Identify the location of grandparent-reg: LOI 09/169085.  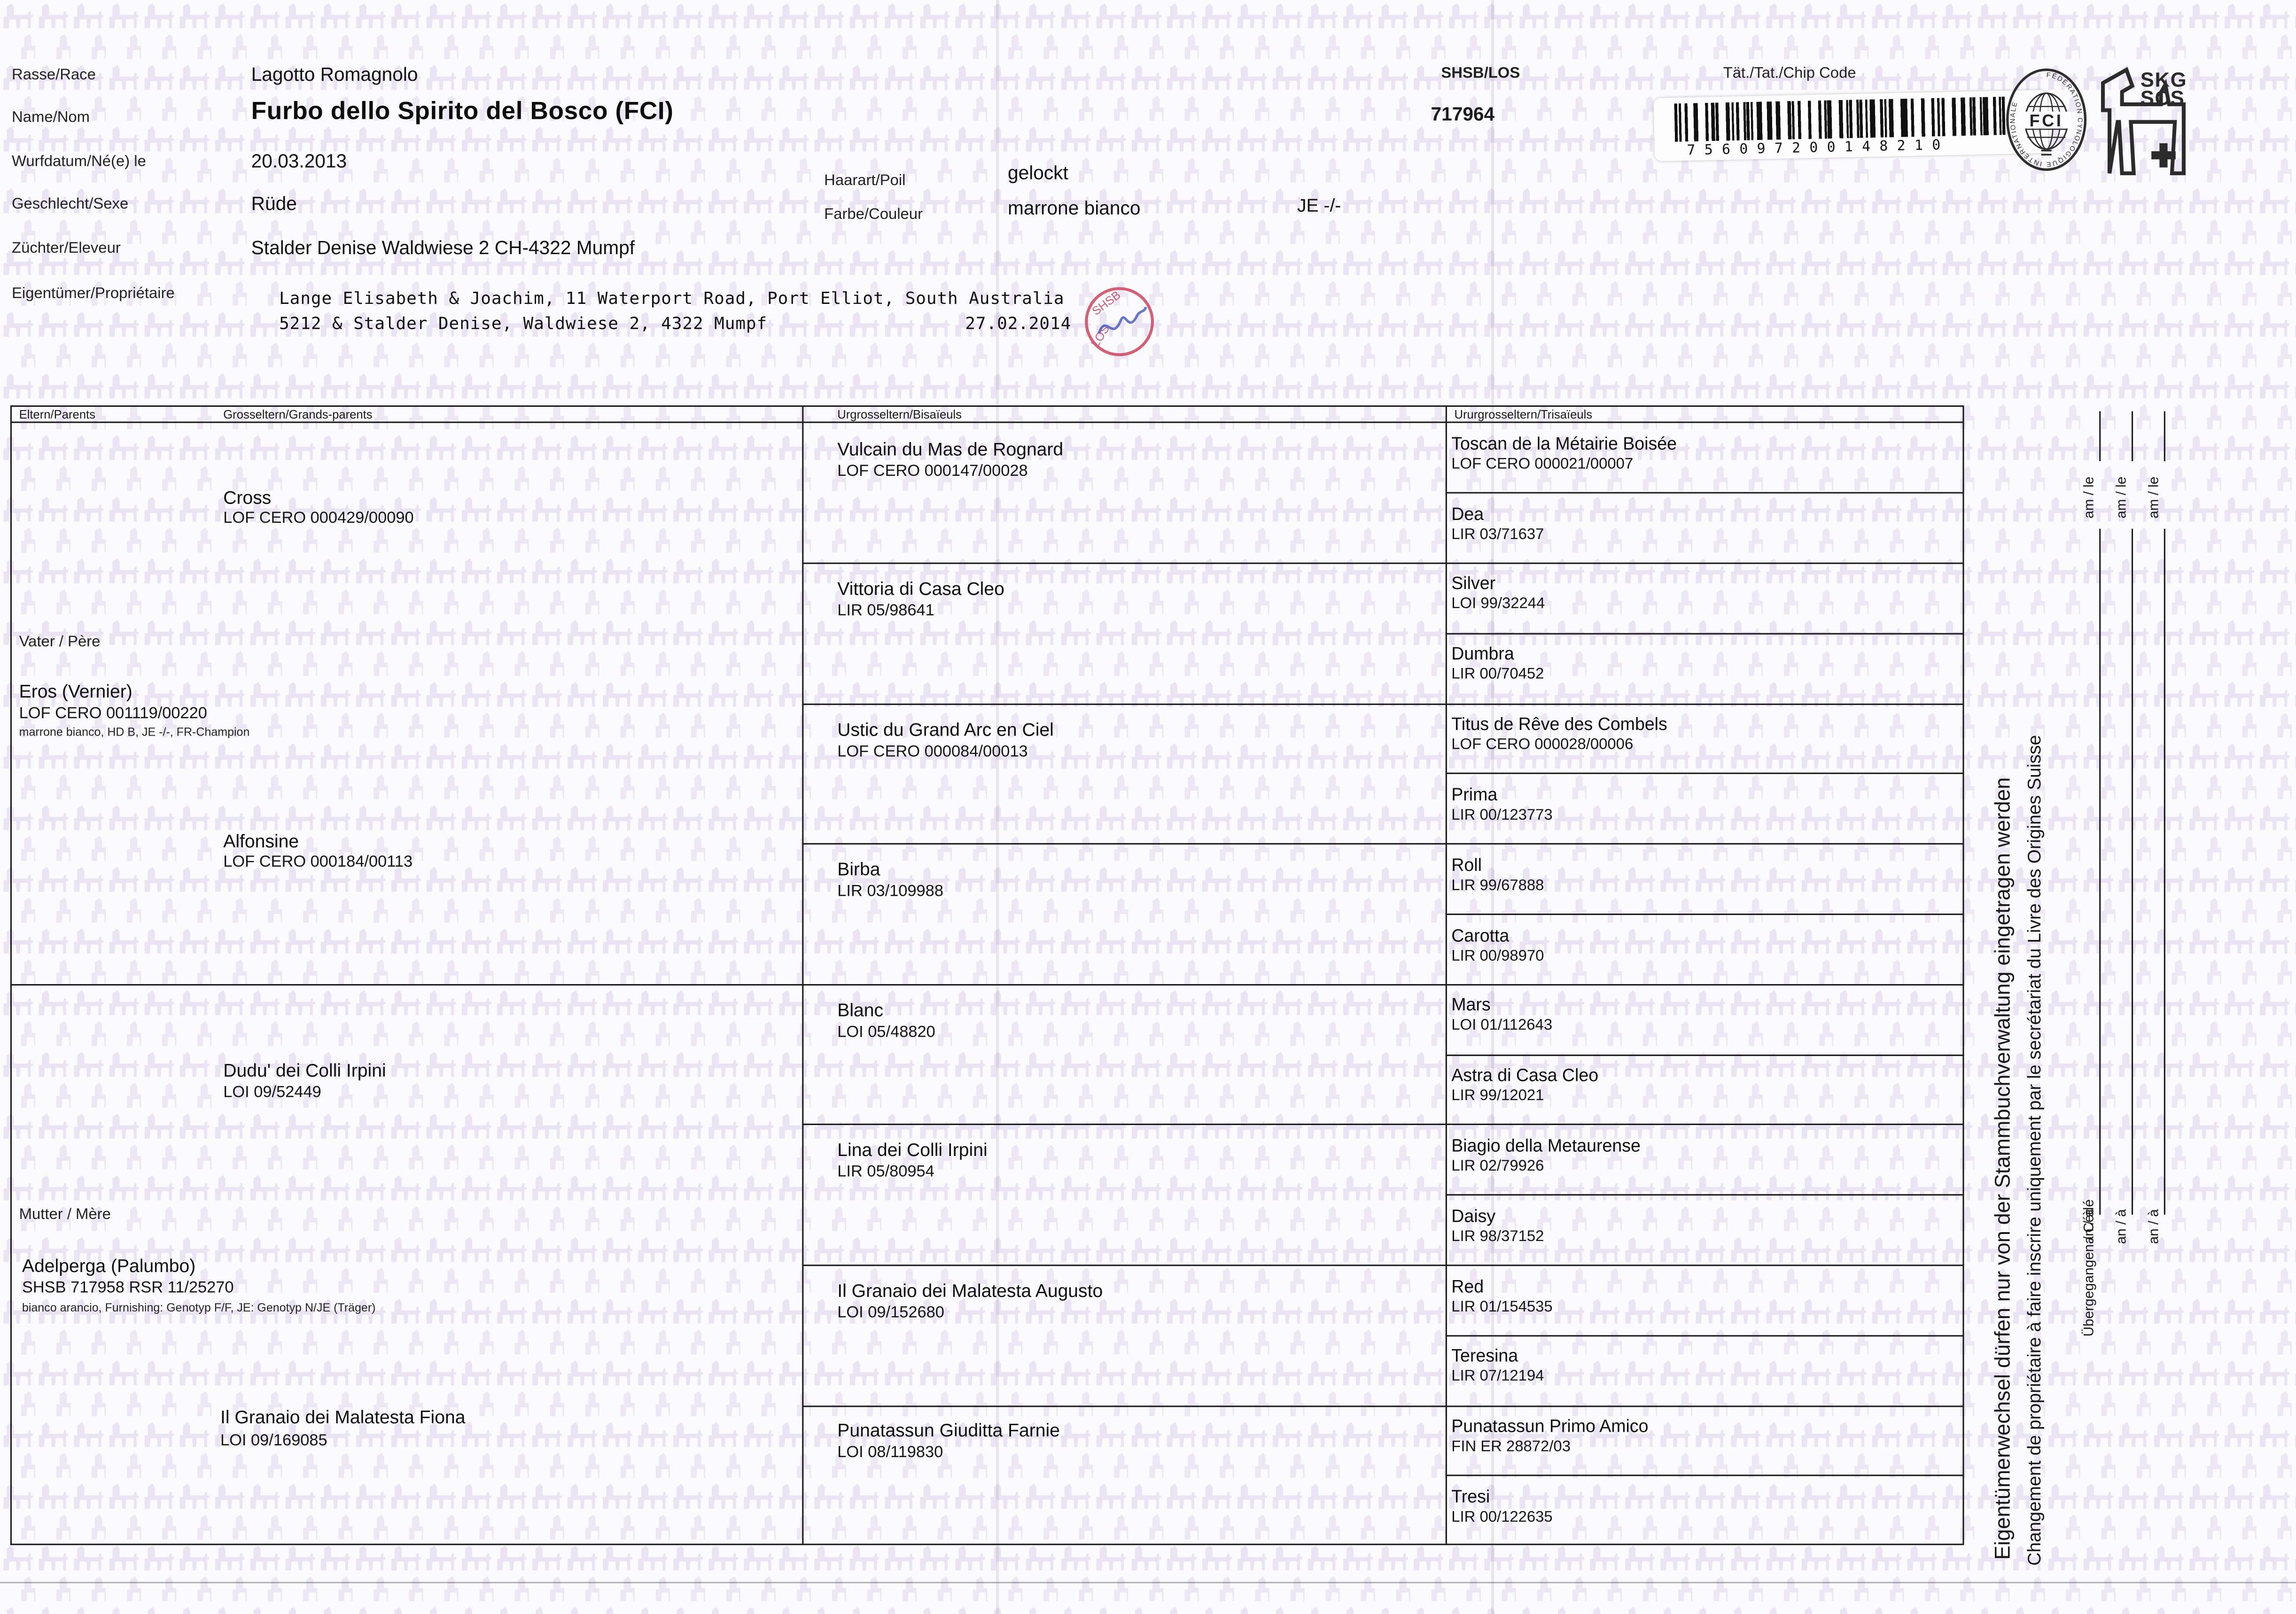
(274, 1441).